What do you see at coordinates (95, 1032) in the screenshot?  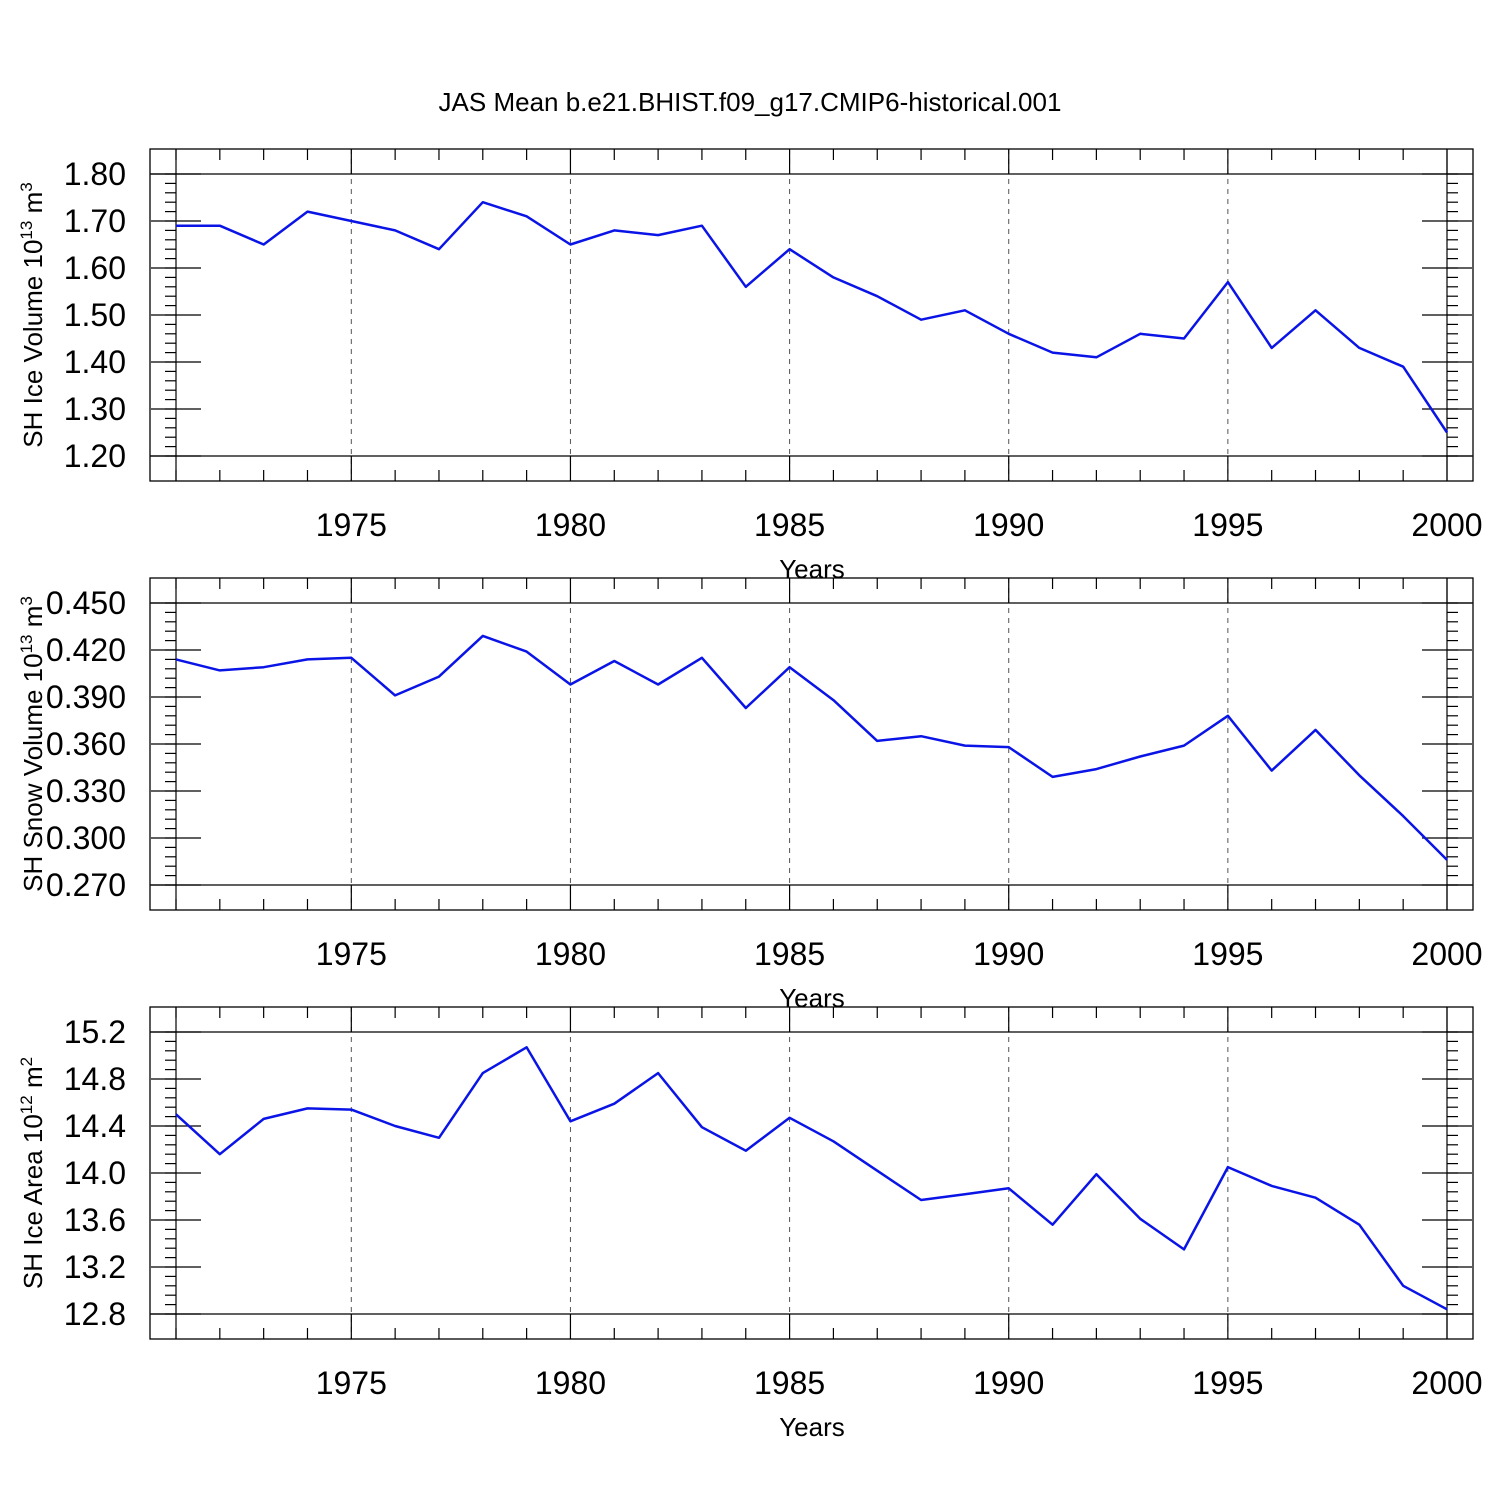 I see `y-tick-label: 15.2` at bounding box center [95, 1032].